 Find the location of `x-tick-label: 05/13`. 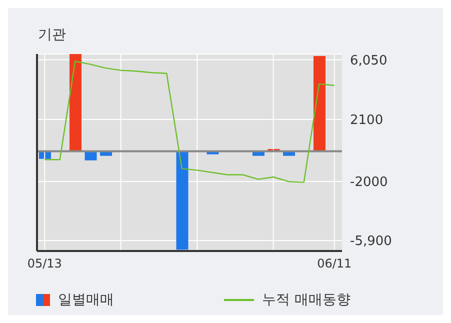

x-tick-label: 05/13 is located at coordinates (44, 263).